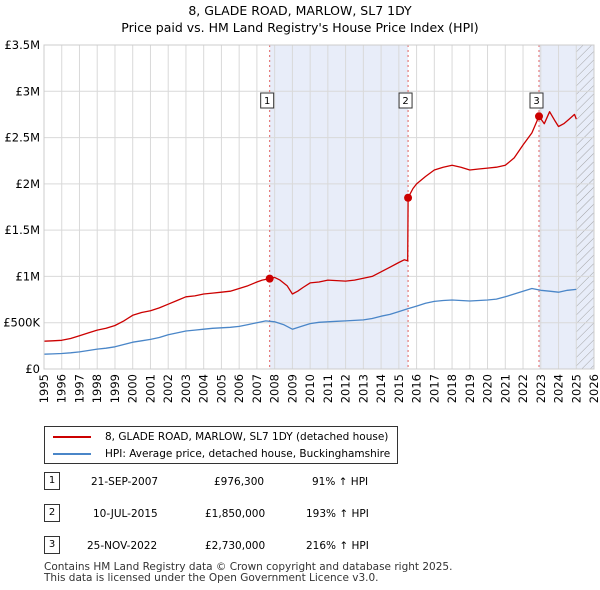 Image resolution: width=600 pixels, height=590 pixels. Describe the element at coordinates (125, 482) in the screenshot. I see `transaction-date: 21-SEP-2007` at that location.